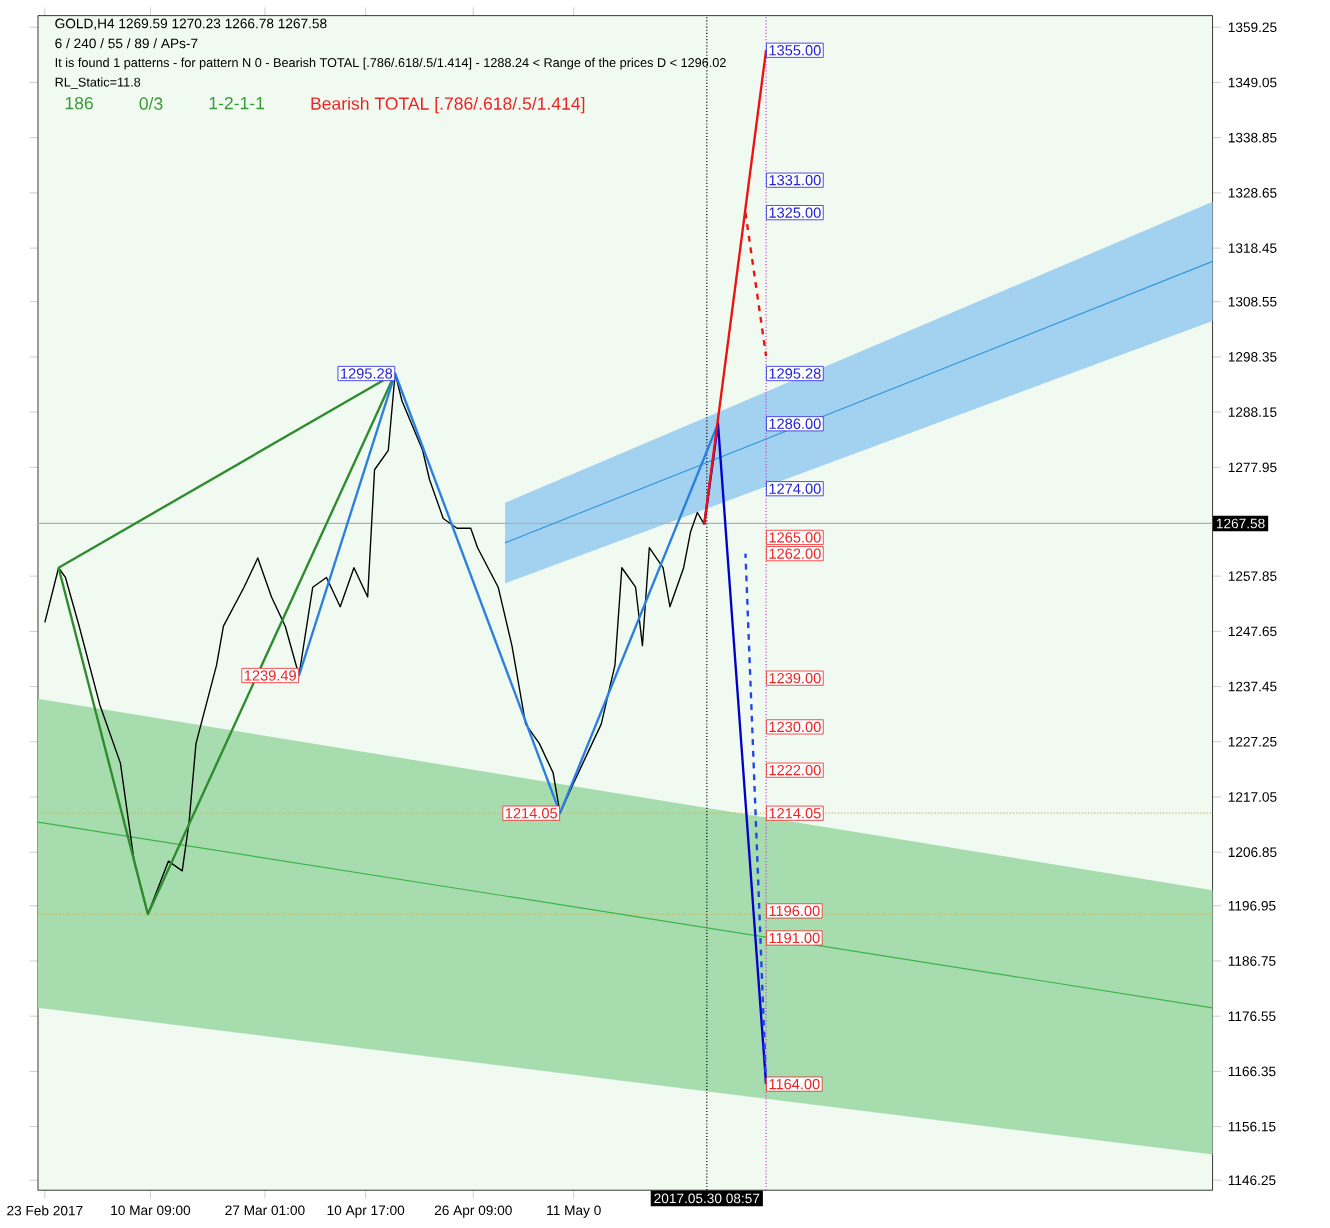 This screenshot has height=1228, width=1330. I want to click on annotation: Bearish TOTAL [.786/.618/.5/1.414], so click(448, 105).